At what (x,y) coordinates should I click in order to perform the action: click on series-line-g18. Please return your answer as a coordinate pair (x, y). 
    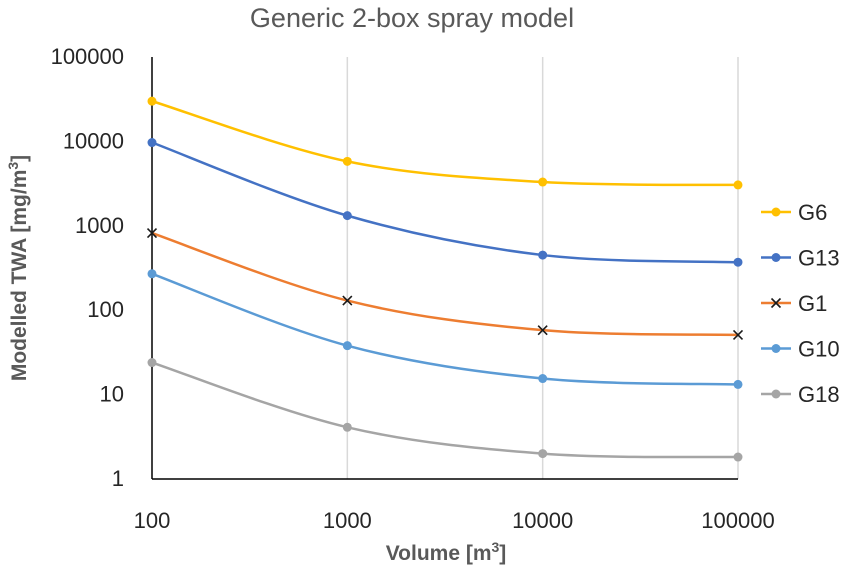
    Looking at the image, I should click on (445, 410).